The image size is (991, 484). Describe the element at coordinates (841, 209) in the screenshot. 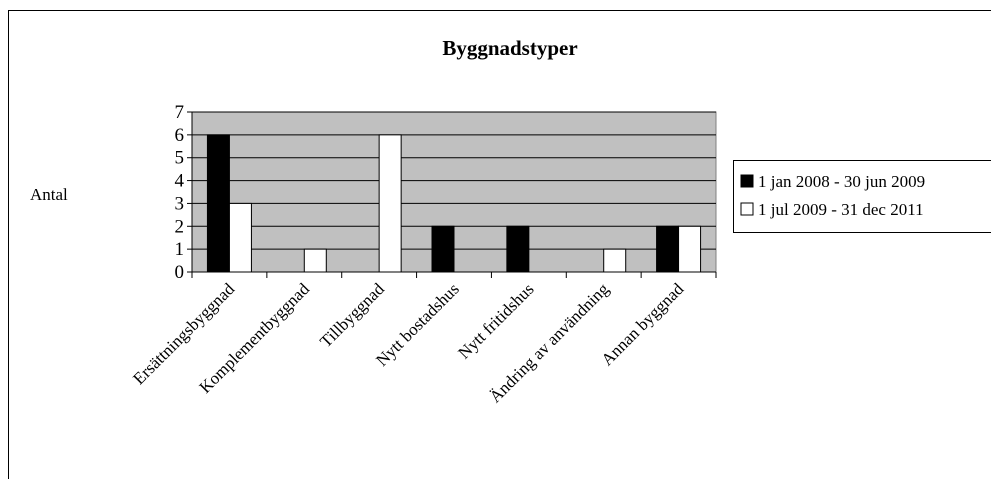

I see `legend-label: 1 jul 2009 - 31 dec 2011` at that location.